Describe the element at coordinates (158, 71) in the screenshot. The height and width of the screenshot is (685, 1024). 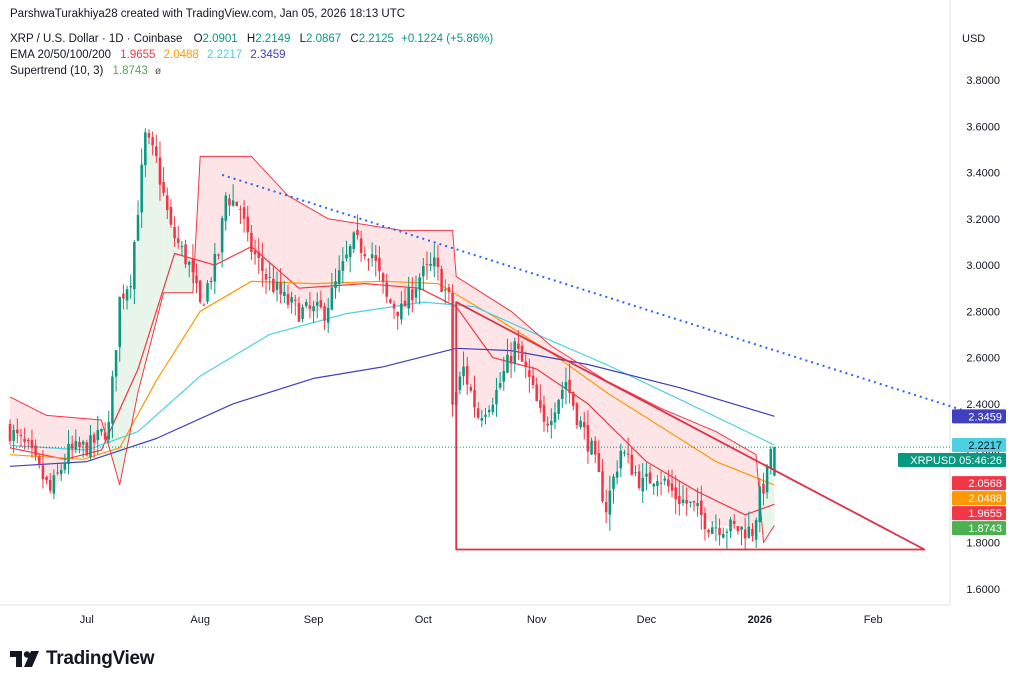
I see `eye-slash-icon: ø` at that location.